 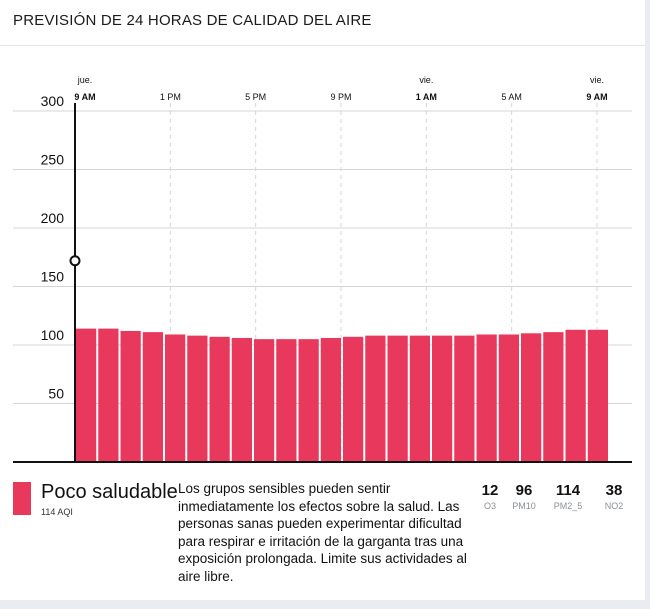 I want to click on pollutant-o3: 12 O3, so click(x=490, y=496).